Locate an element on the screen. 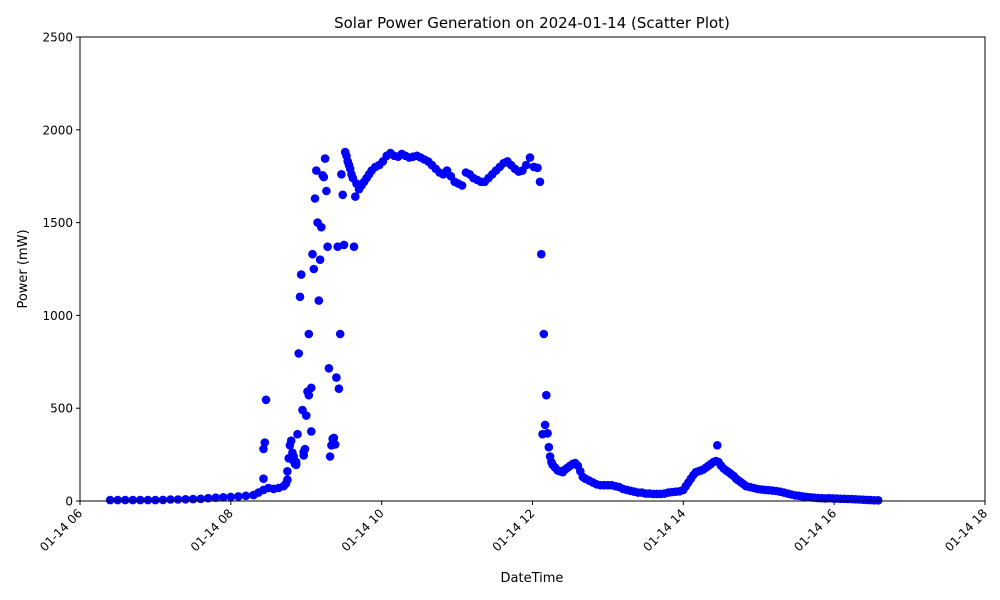 This screenshot has height=600, width=1000. y-tick-label: 1500 is located at coordinates (57, 223).